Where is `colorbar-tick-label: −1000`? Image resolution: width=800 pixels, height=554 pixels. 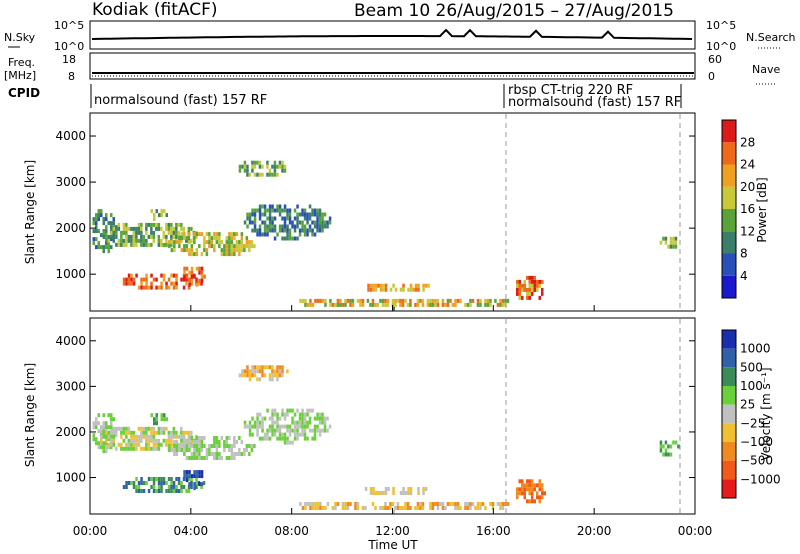 colorbar-tick-label: −1000 is located at coordinates (760, 479).